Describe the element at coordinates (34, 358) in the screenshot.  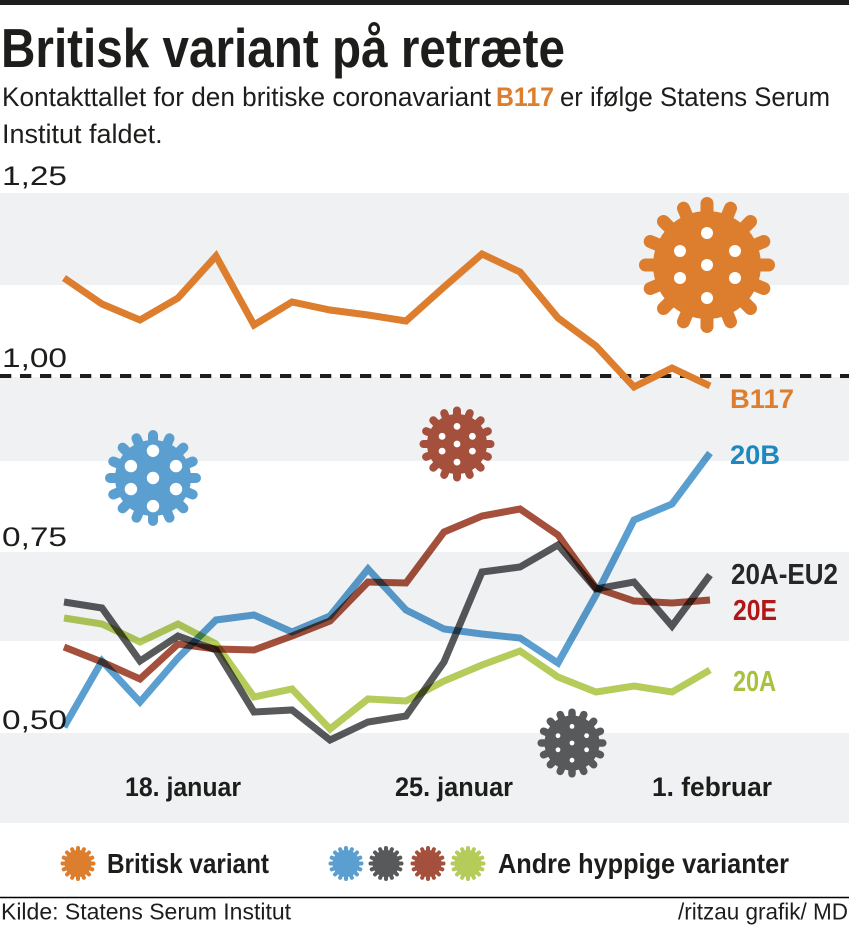
I see `svg-text: 1,00` at that location.